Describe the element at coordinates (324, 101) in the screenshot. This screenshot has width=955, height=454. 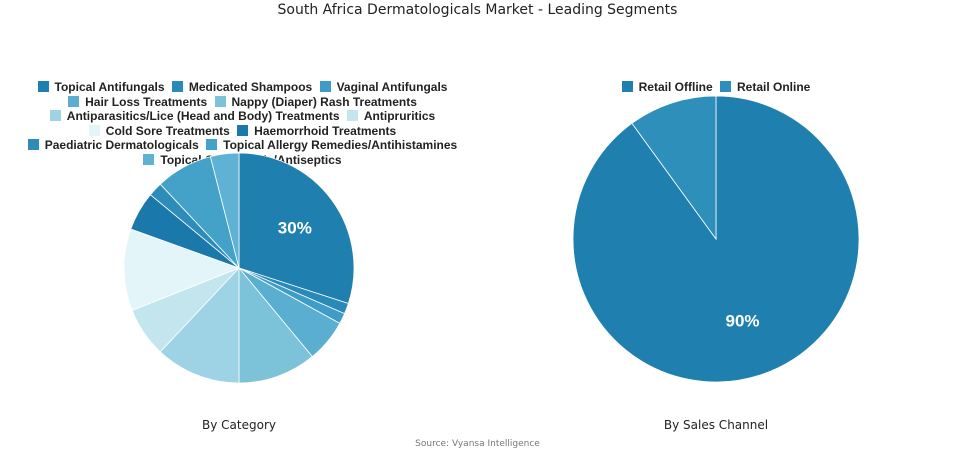
I see `legend-label: Nappy (Diaper) Rash Treatments` at that location.